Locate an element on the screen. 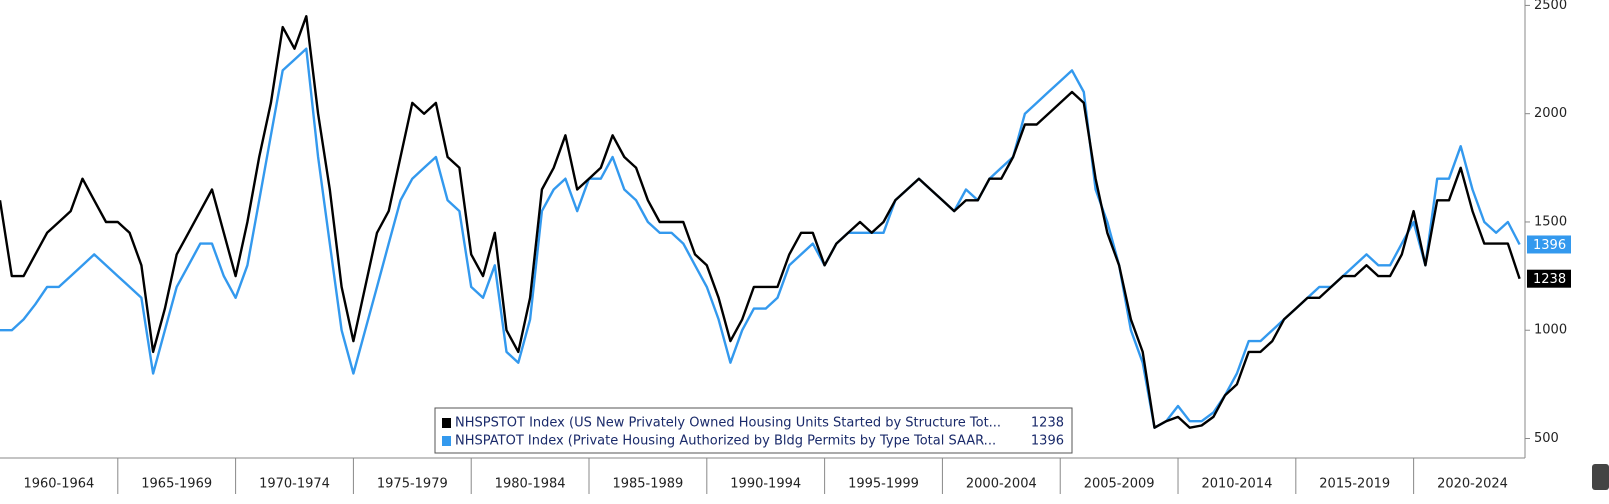 The width and height of the screenshot is (1609, 504). legend-box is located at coordinates (753, 430).